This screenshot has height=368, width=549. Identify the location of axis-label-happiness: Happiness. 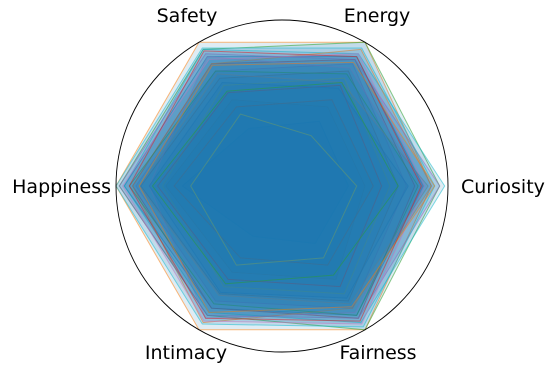
(61, 187).